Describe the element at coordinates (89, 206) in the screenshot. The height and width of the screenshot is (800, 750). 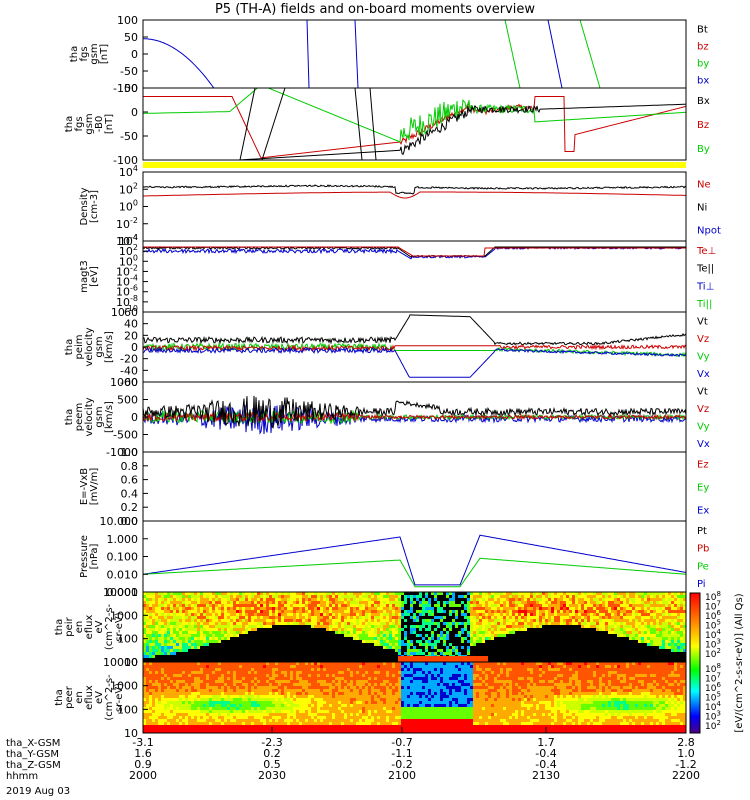
I see `y-axis-label: Density [cm-3]` at that location.